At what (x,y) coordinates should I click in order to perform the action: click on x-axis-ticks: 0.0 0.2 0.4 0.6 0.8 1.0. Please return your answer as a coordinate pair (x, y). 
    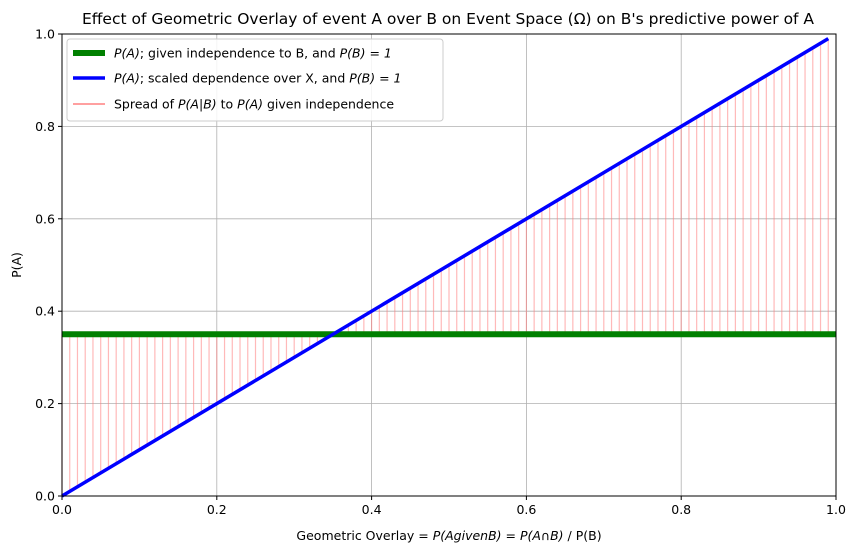
    Looking at the image, I should click on (449, 506).